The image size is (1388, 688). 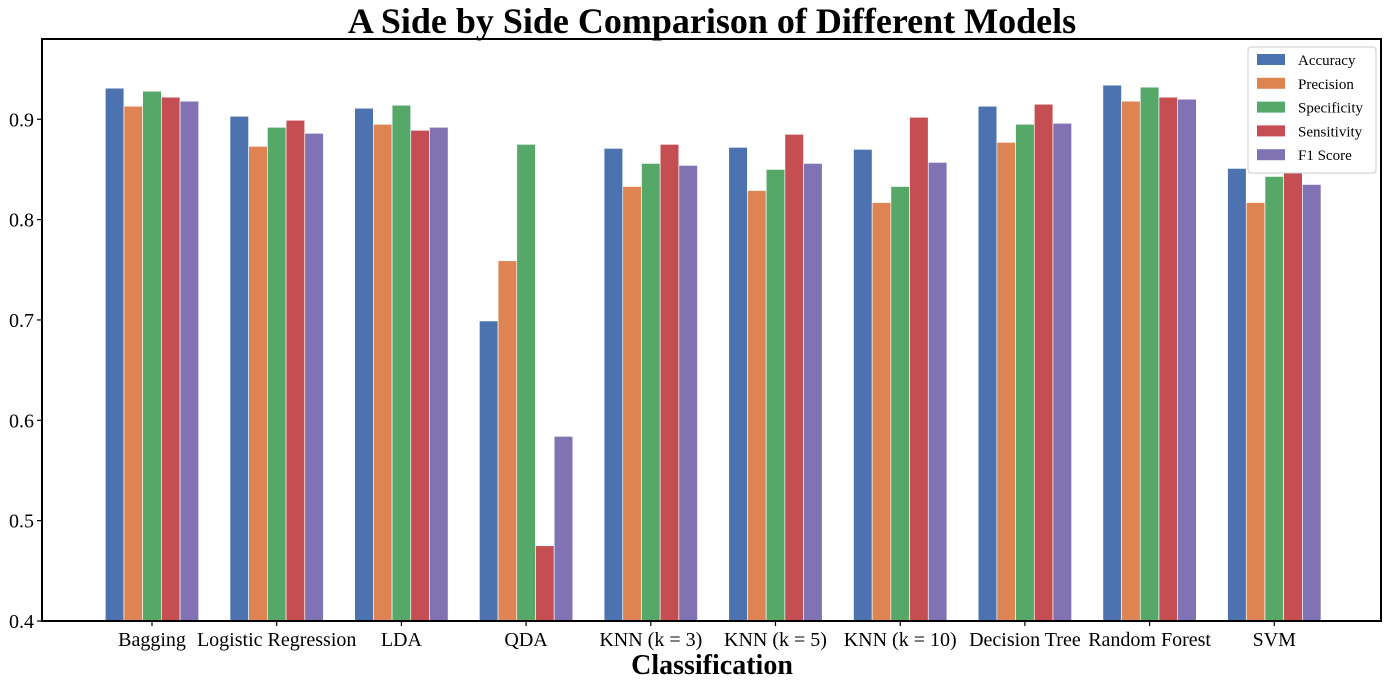 I want to click on y-tick-label: 0.7, so click(x=21, y=321).